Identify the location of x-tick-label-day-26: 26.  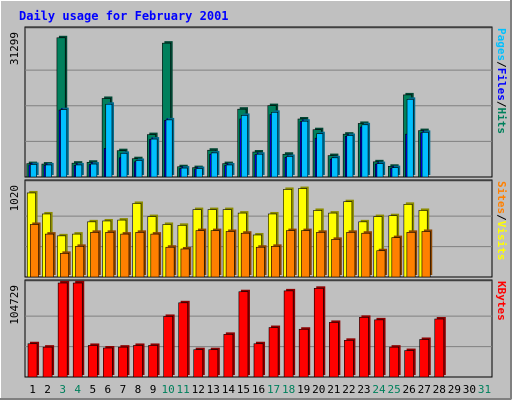
(409, 389).